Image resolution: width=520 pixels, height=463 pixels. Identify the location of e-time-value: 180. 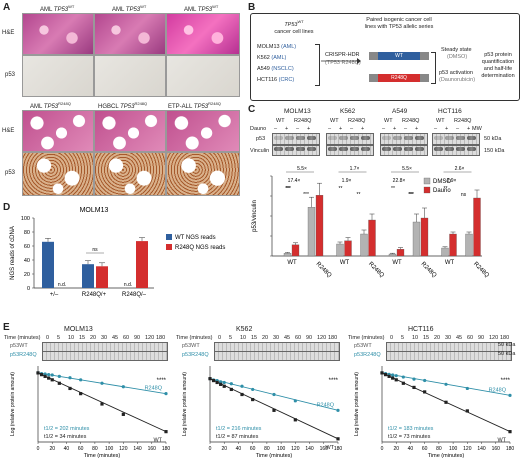
(333, 338).